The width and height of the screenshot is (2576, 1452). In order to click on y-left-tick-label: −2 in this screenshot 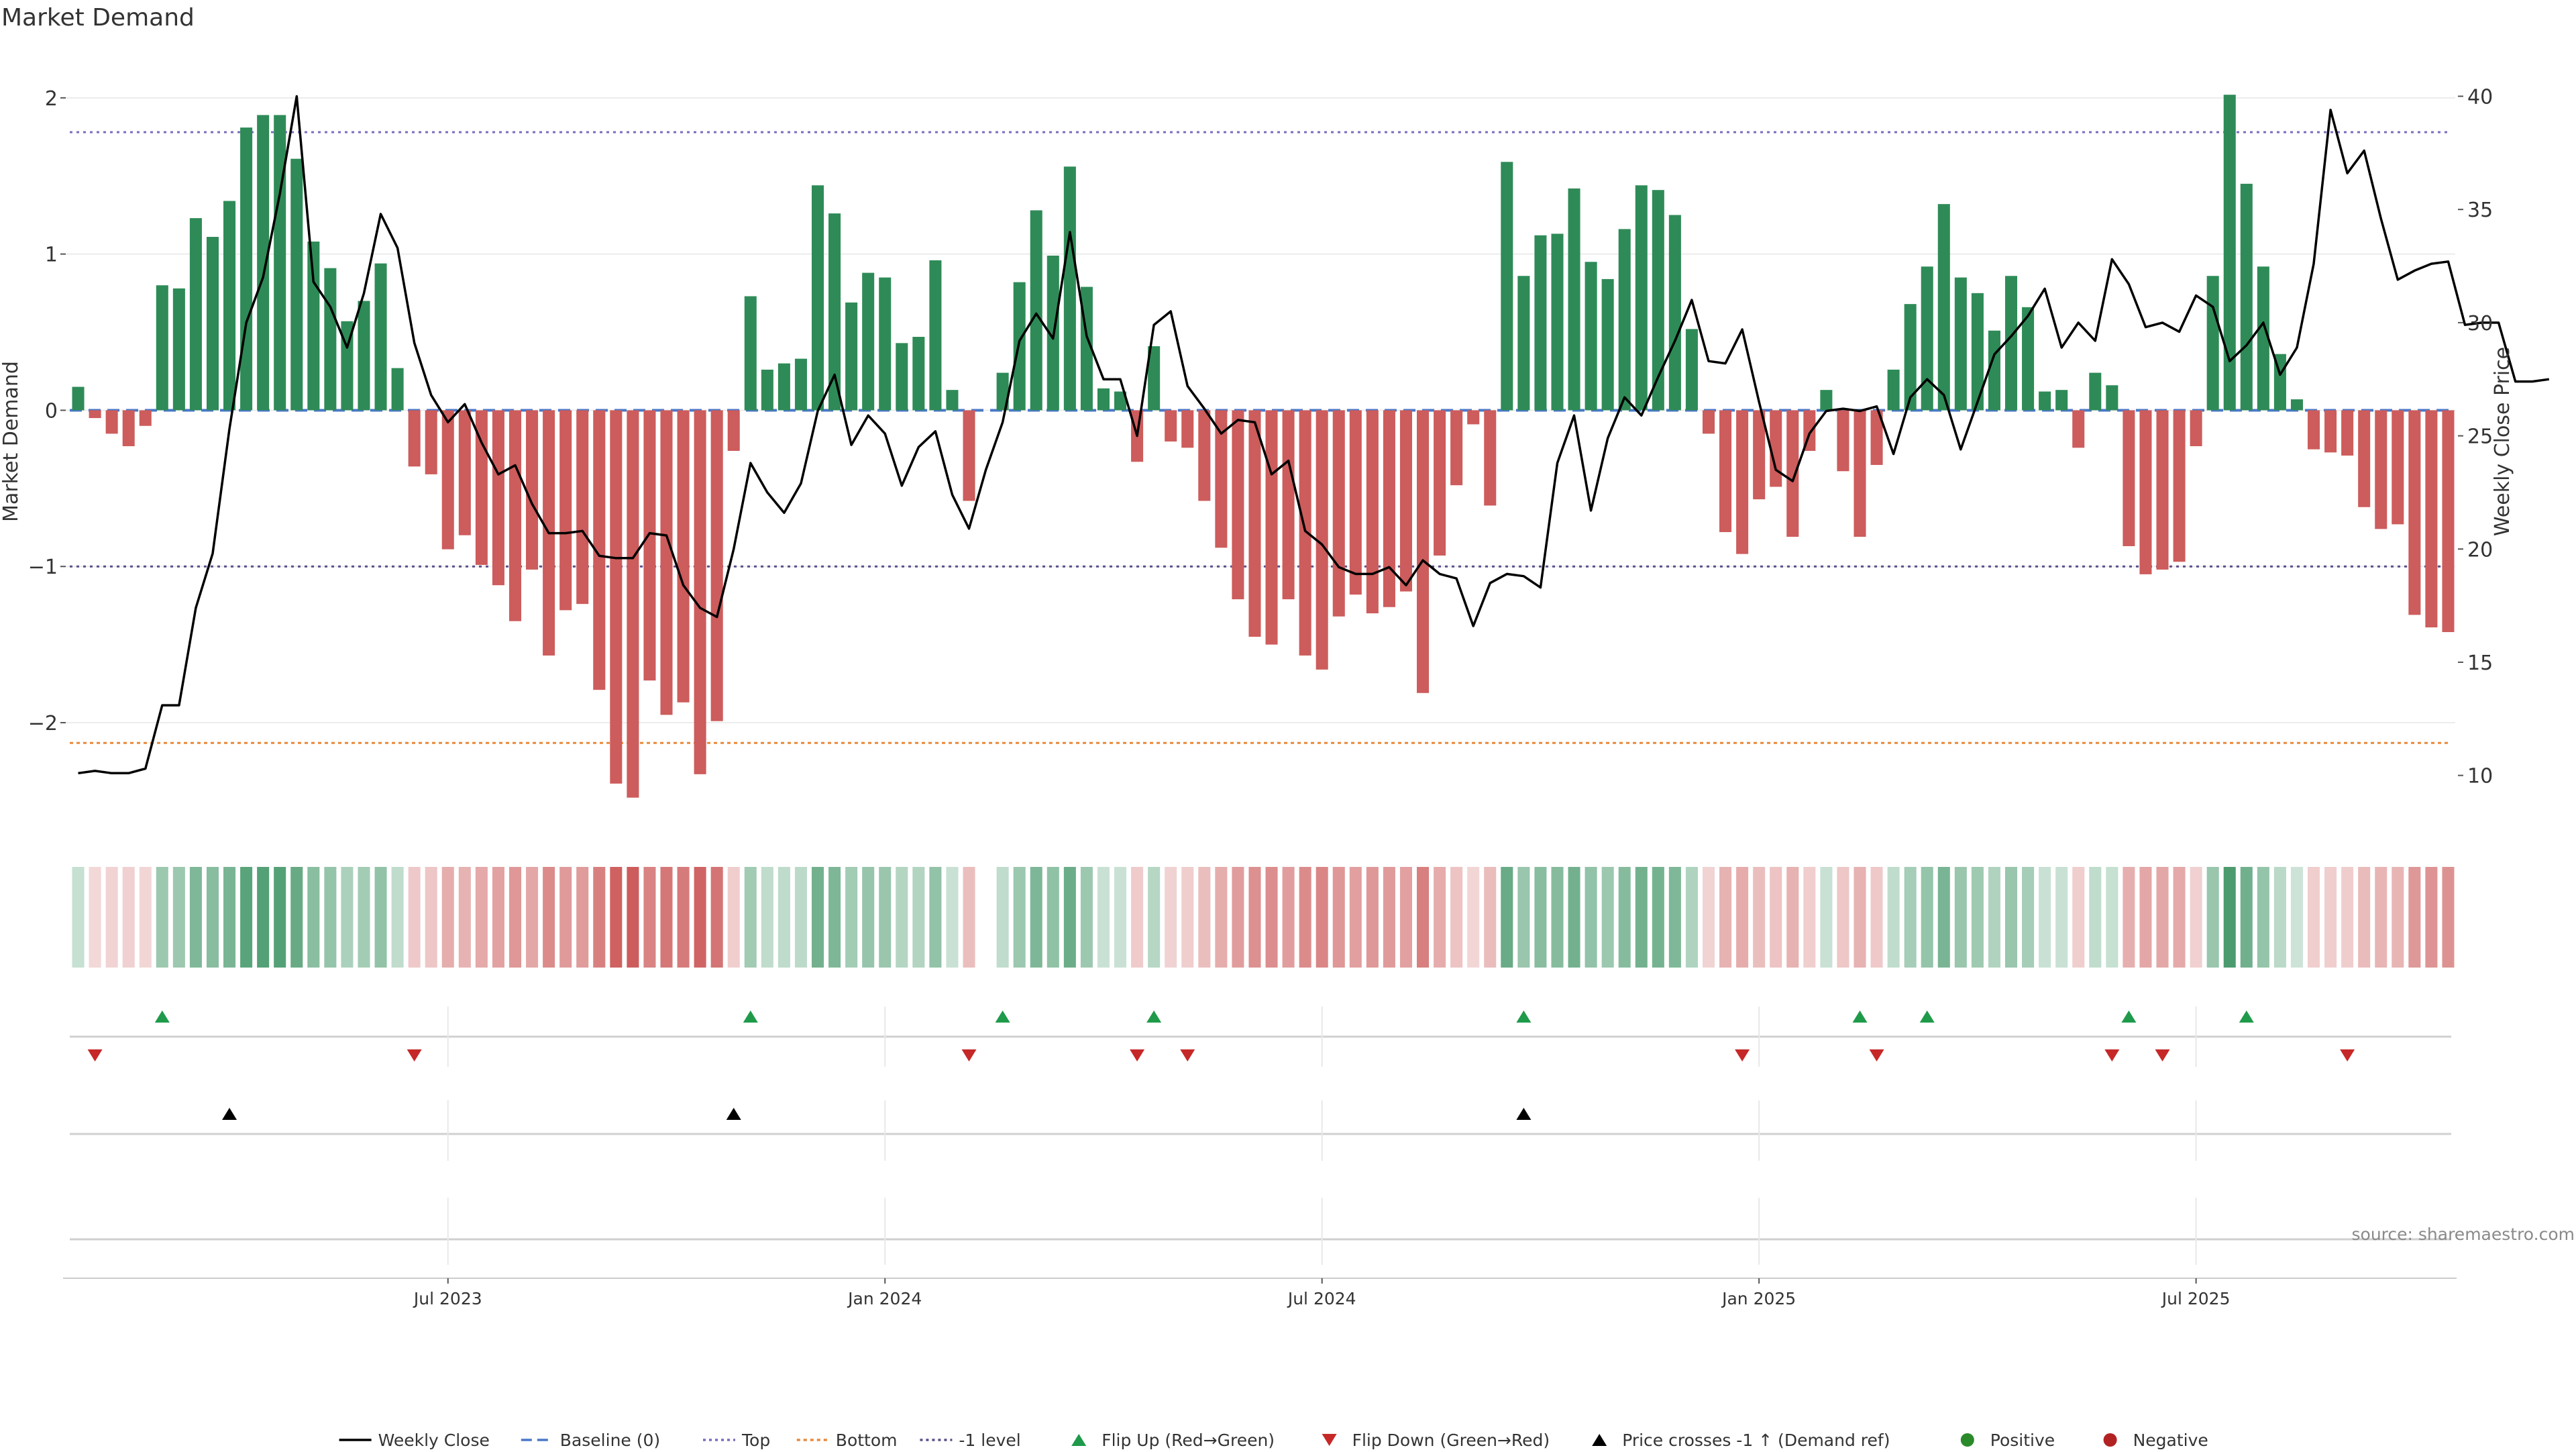, I will do `click(43, 724)`.